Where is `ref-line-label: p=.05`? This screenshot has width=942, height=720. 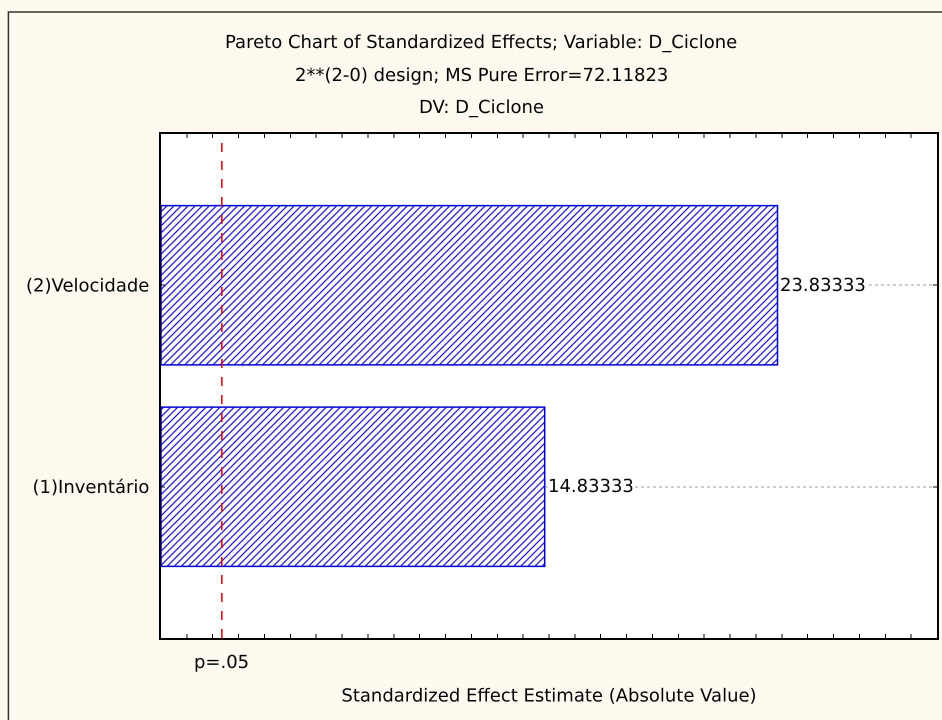 ref-line-label: p=.05 is located at coordinates (222, 662).